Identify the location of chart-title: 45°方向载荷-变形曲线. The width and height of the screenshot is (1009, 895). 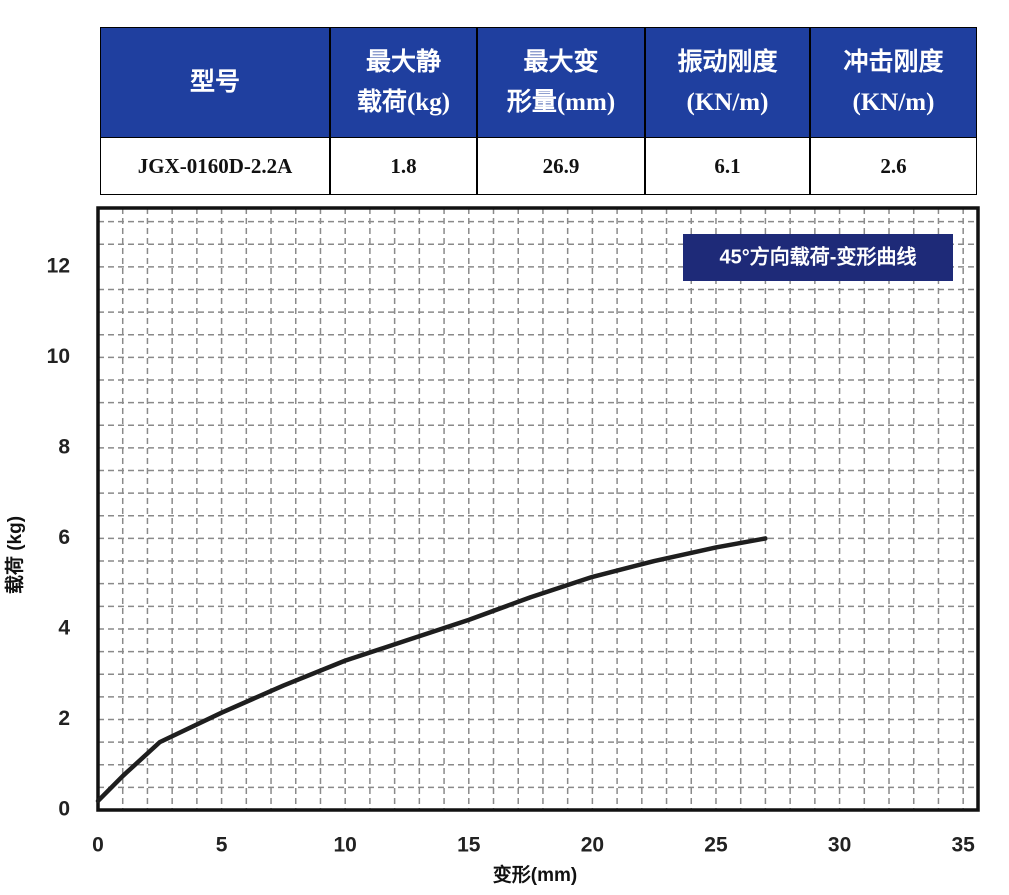
(818, 256).